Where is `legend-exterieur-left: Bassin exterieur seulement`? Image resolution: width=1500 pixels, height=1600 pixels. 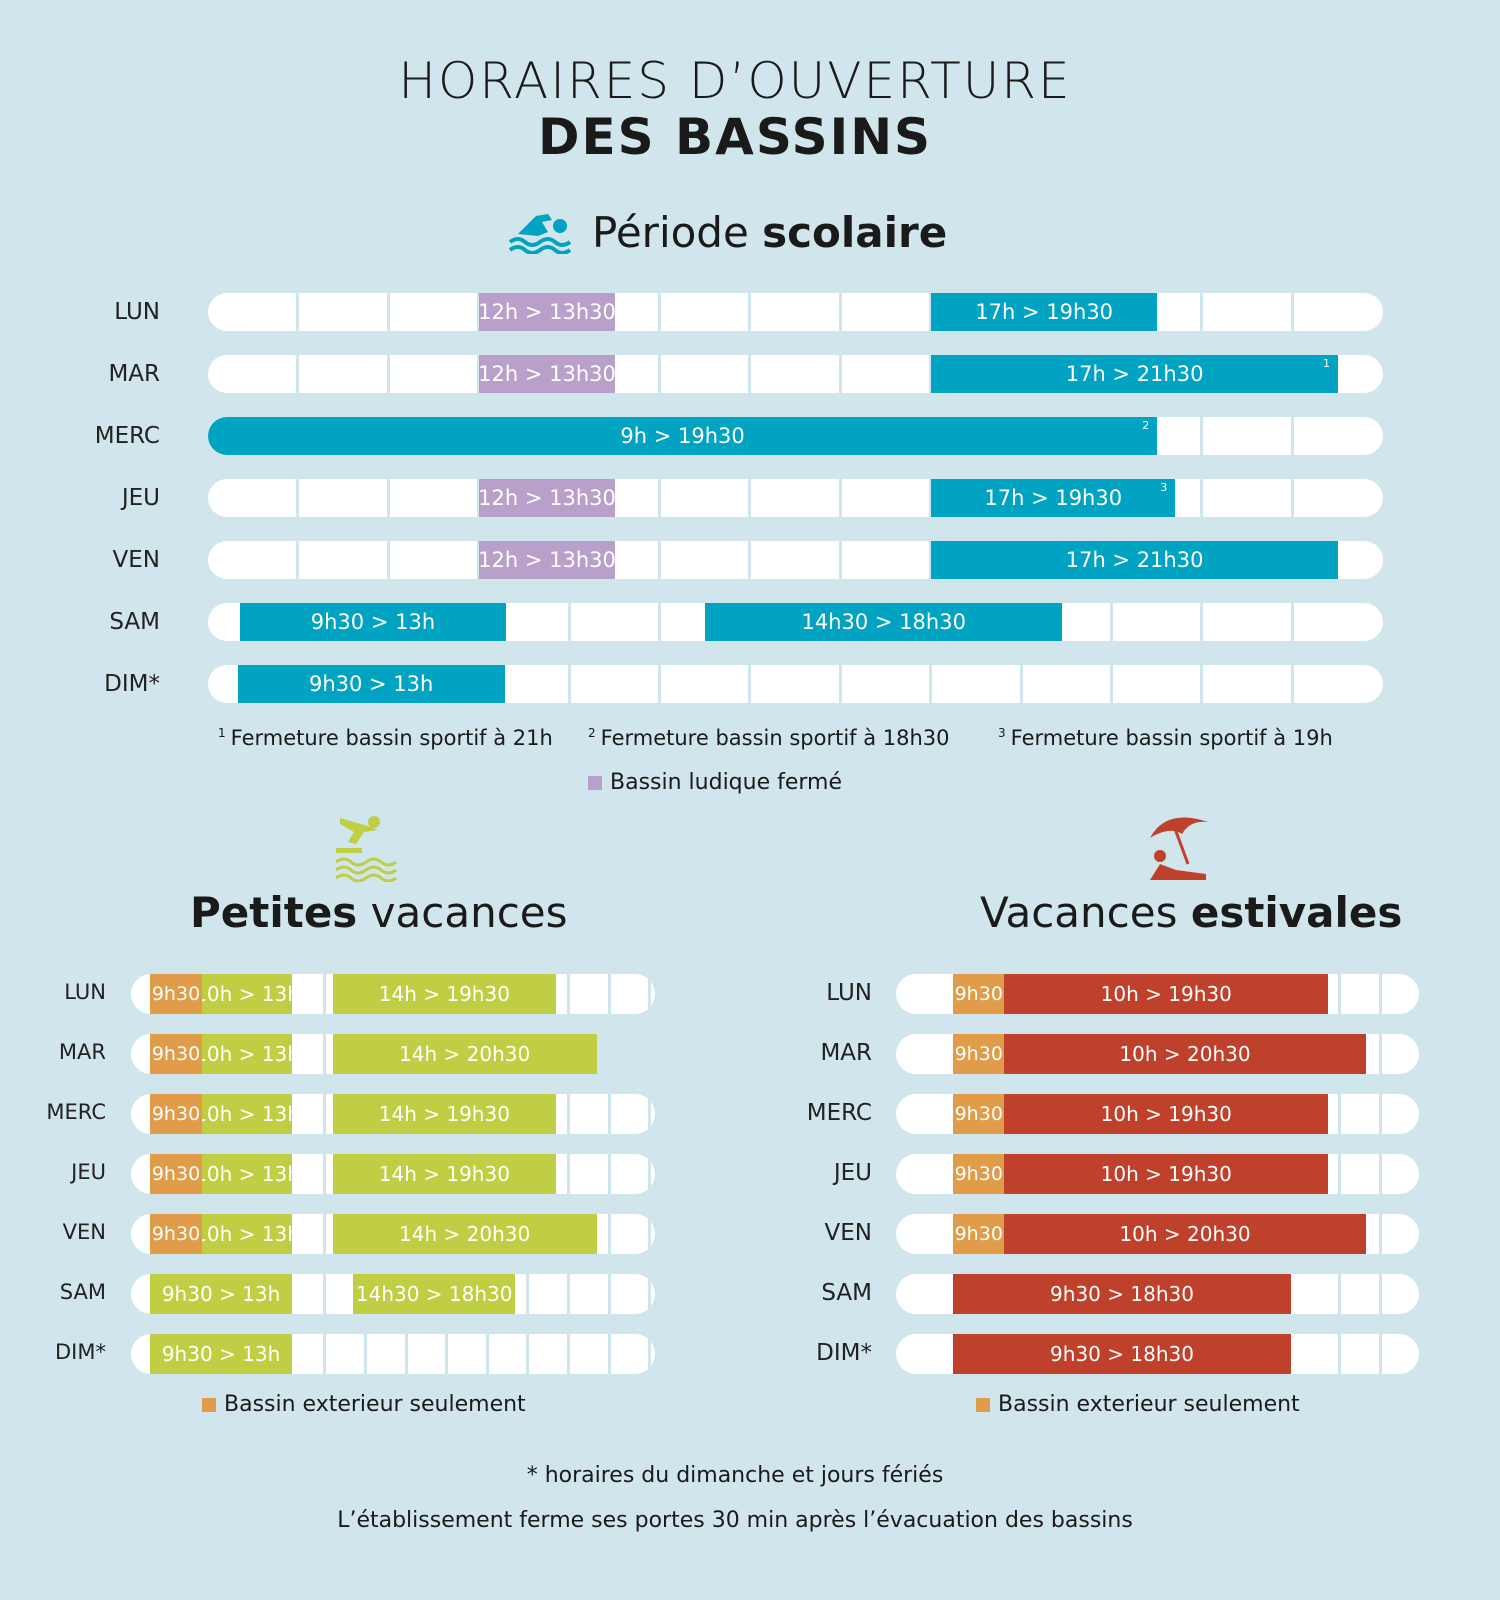
legend-exterieur-left: Bassin exterieur seulement is located at coordinates (364, 1404).